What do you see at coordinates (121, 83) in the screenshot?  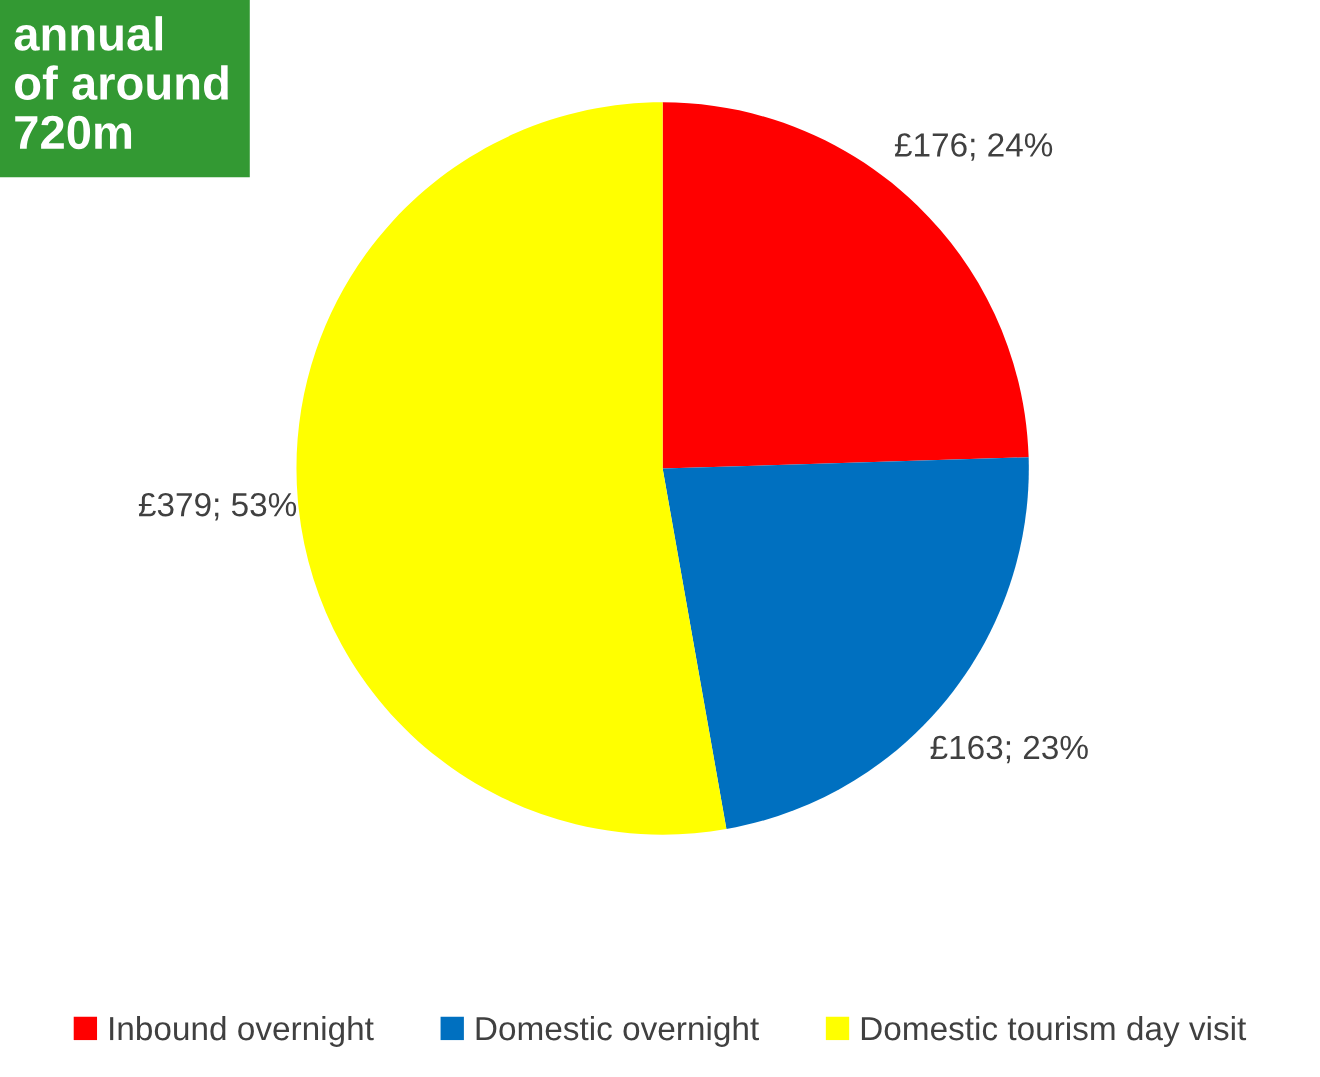 I see `text: annual of around 720m` at bounding box center [121, 83].